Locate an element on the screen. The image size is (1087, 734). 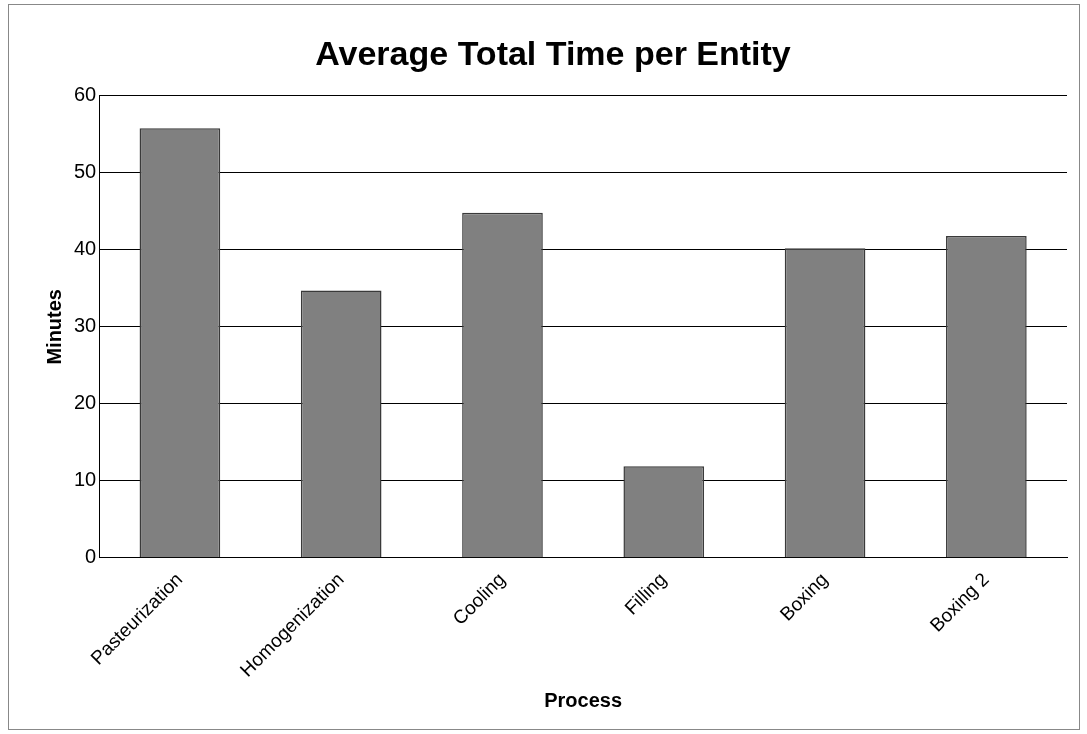
chart-title: Average Total Time per Entity is located at coordinates (553, 52).